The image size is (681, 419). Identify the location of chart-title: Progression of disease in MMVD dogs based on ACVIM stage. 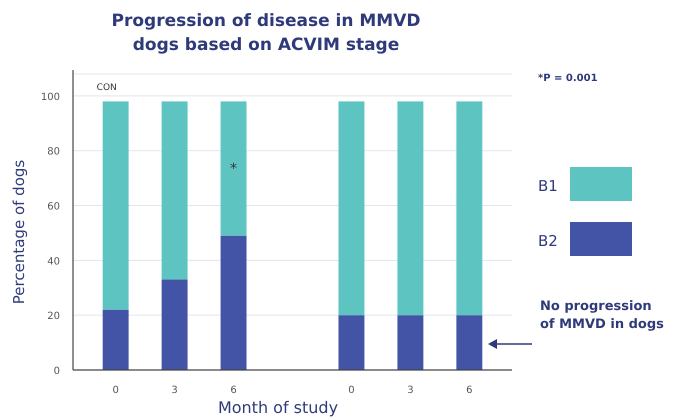
(266, 33).